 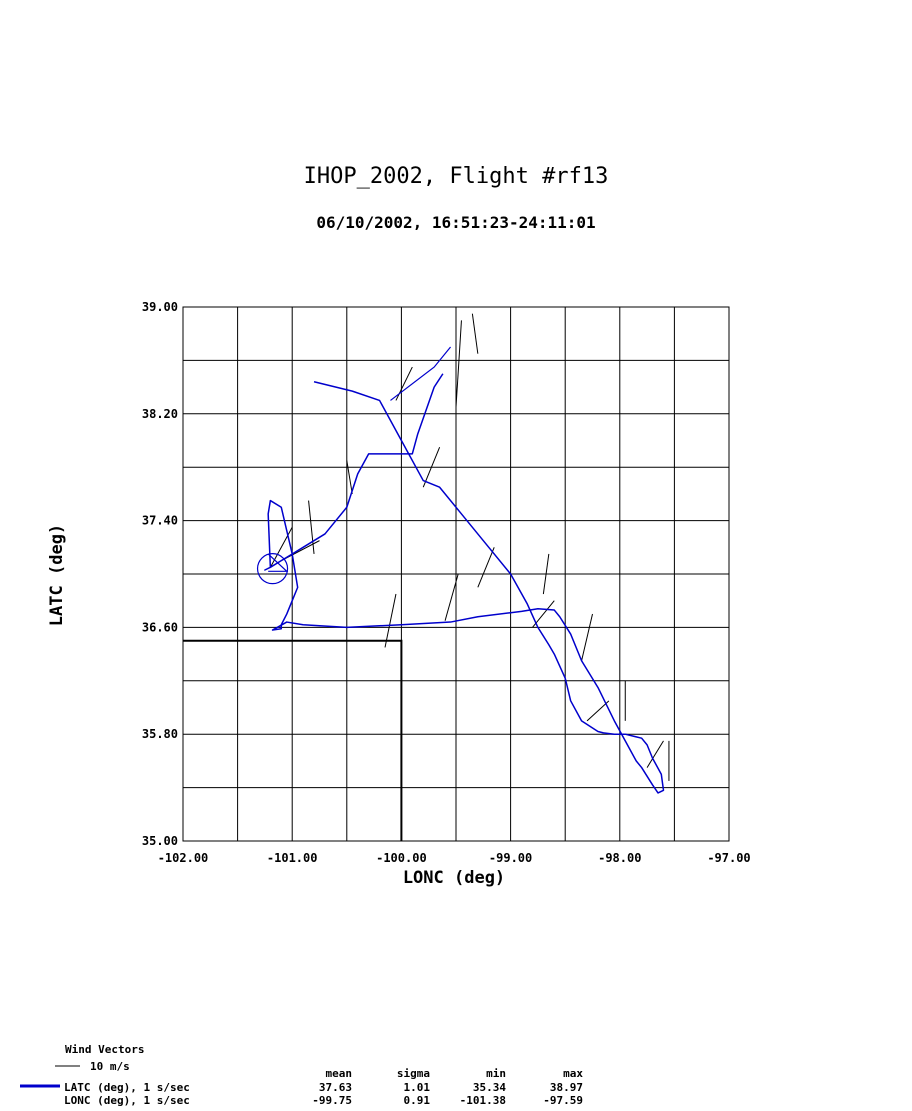 I want to click on stat-header-min: min, so click(x=496, y=1073).